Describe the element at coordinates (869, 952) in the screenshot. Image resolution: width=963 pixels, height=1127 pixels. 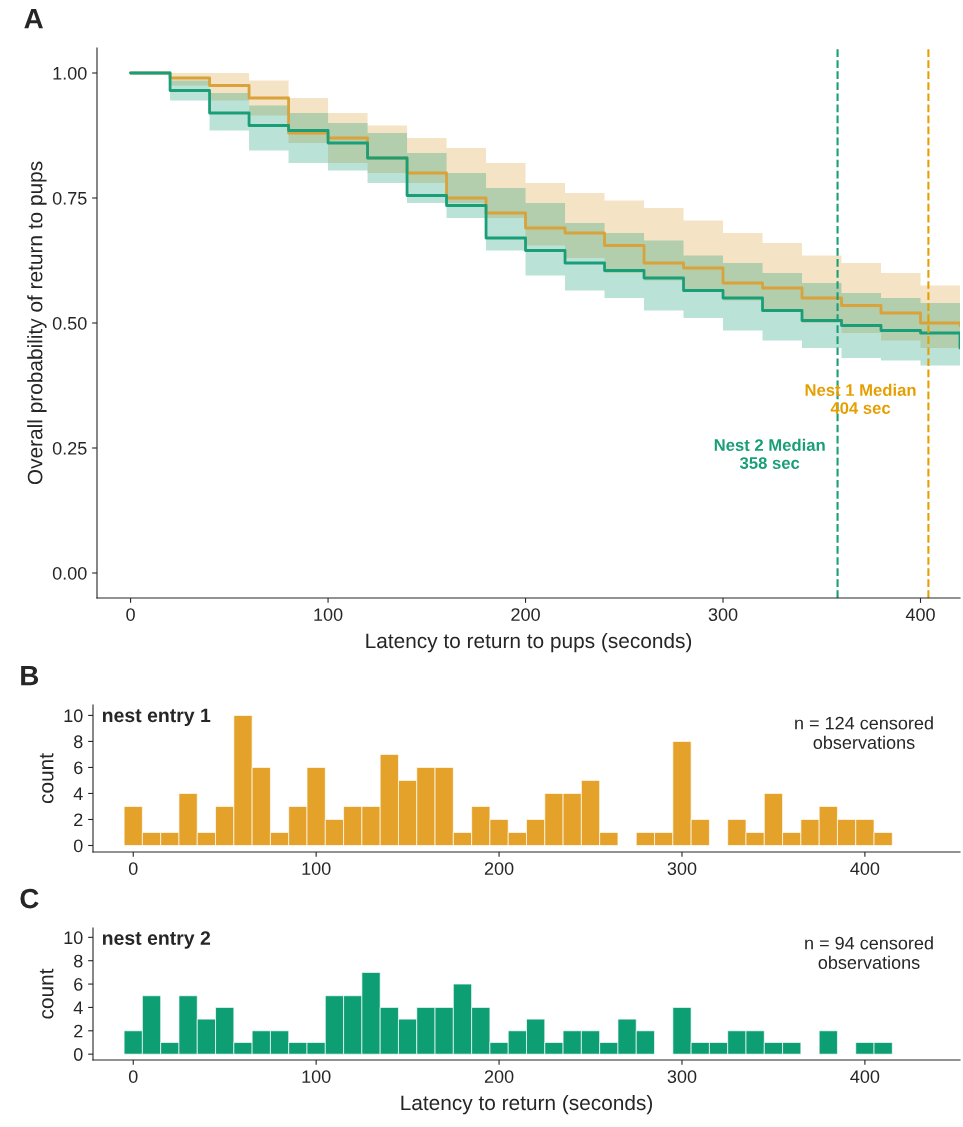
I see `annotation: n = 94 censored observations` at that location.